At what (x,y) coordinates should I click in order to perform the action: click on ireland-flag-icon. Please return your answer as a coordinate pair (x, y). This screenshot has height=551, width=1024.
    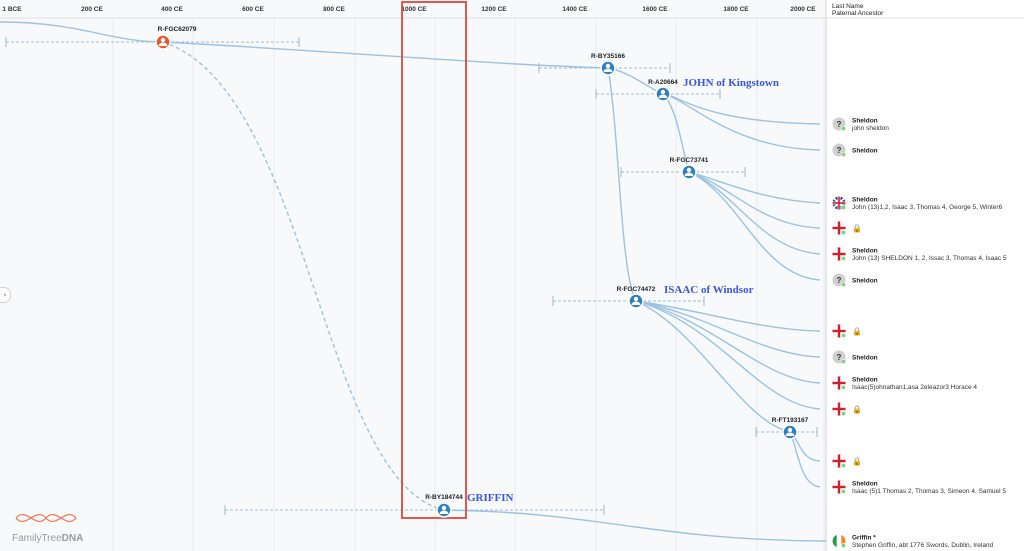
    Looking at the image, I should click on (839, 541).